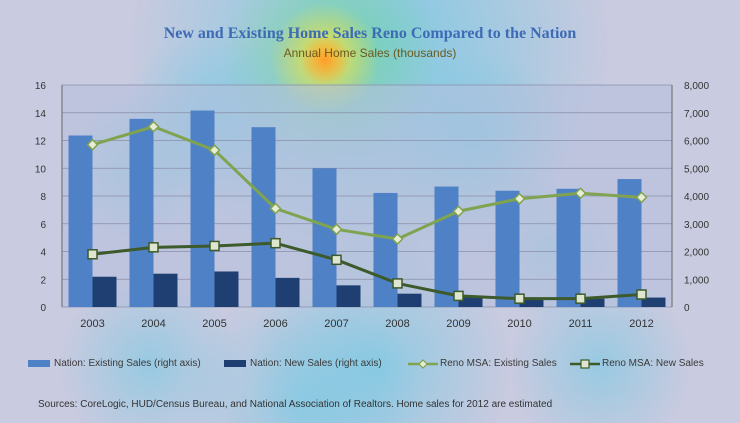 The image size is (740, 423). What do you see at coordinates (458, 324) in the screenshot?
I see `x-tick-label: 2009` at bounding box center [458, 324].